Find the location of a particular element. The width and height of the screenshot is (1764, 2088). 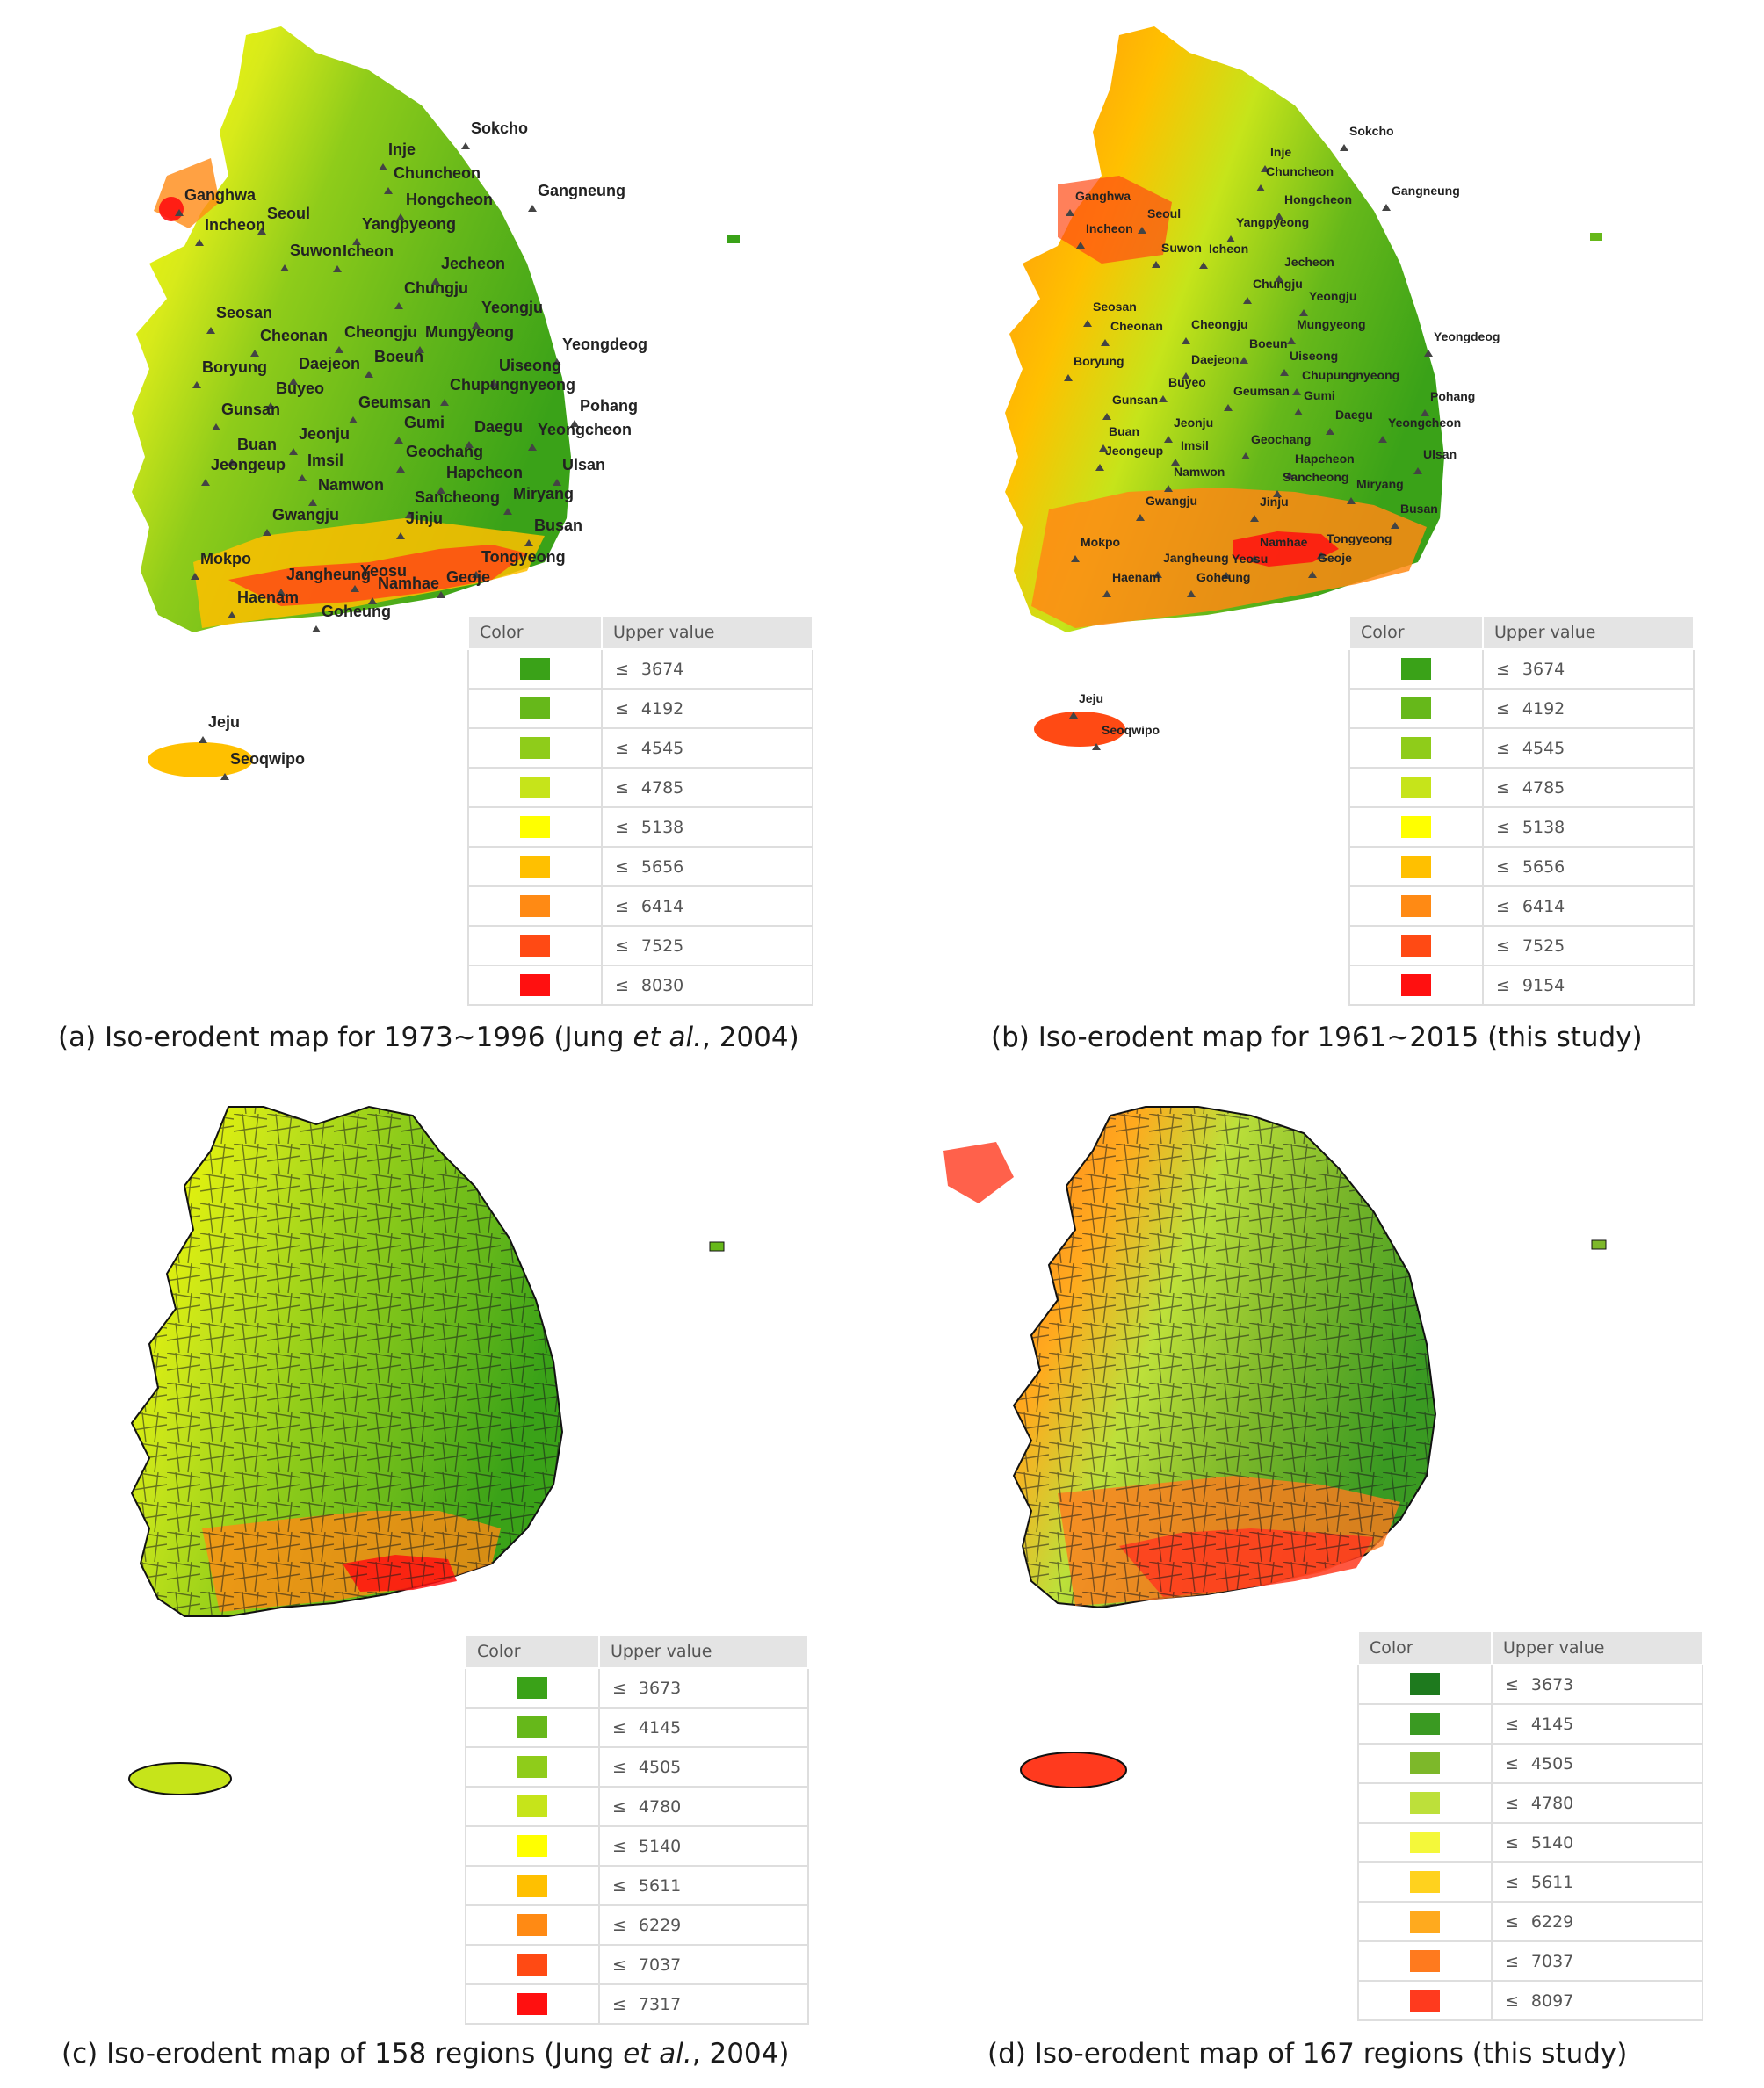

city-label: Ganghwa is located at coordinates (221, 195).